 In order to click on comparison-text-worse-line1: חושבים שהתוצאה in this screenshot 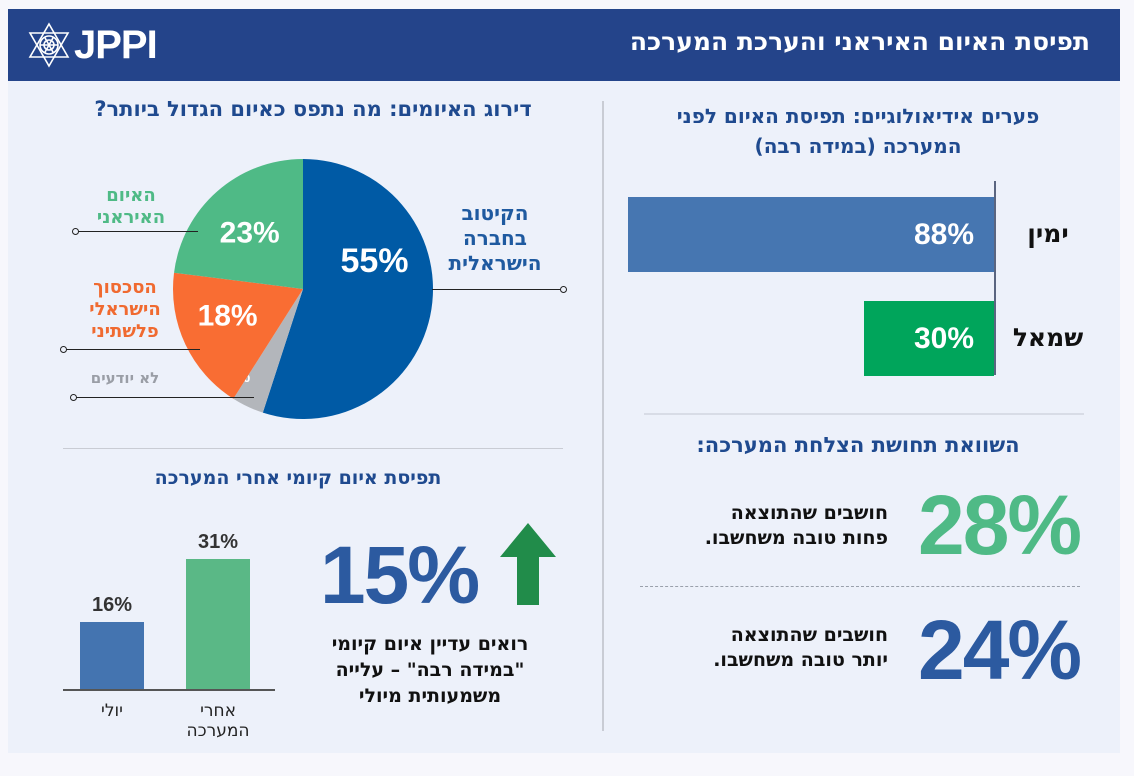, I will do `click(809, 513)`.